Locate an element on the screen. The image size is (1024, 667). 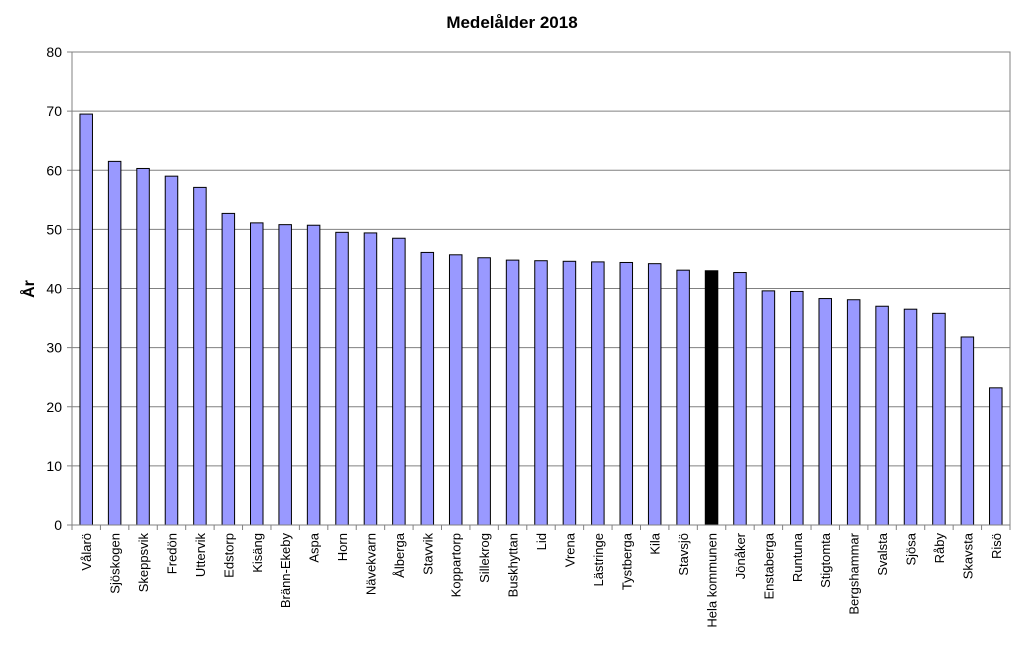
x-tick-label: Lid is located at coordinates (541, 541).